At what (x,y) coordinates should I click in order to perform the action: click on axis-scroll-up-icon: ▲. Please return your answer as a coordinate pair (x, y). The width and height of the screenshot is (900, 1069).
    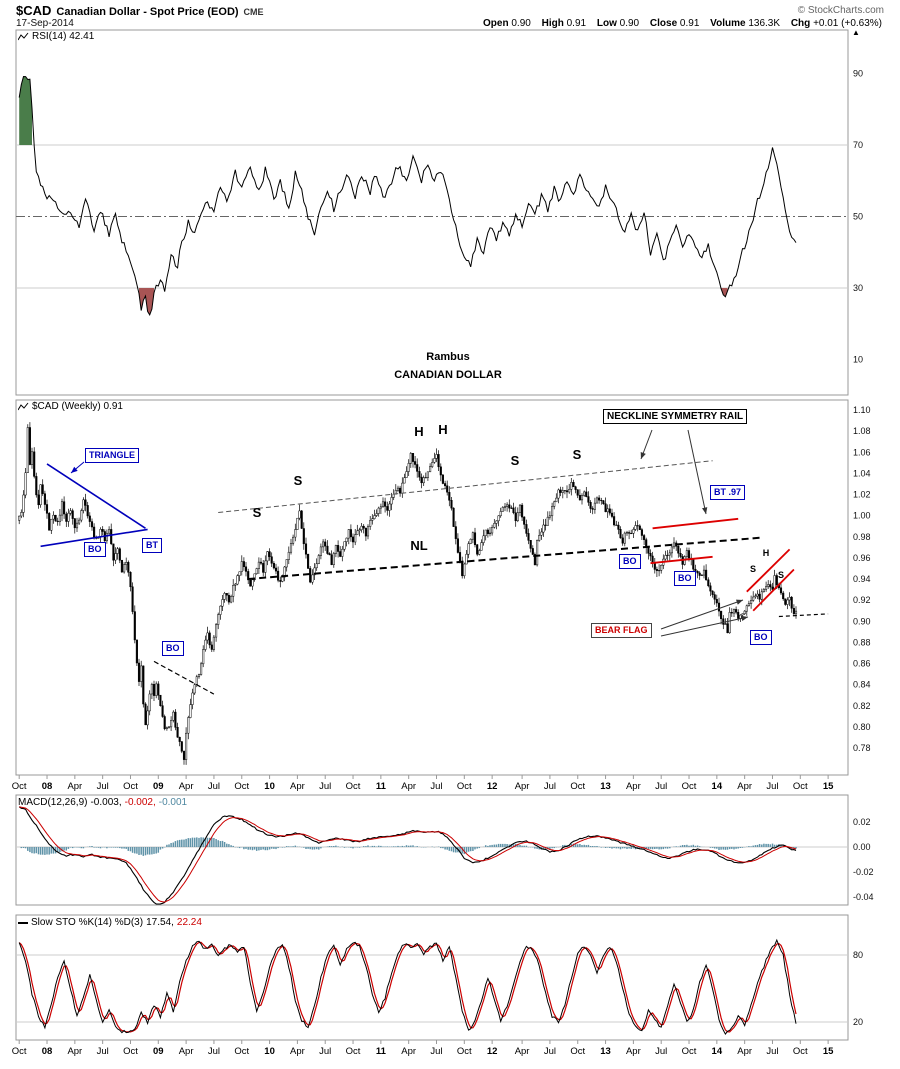
    Looking at the image, I should click on (856, 32).